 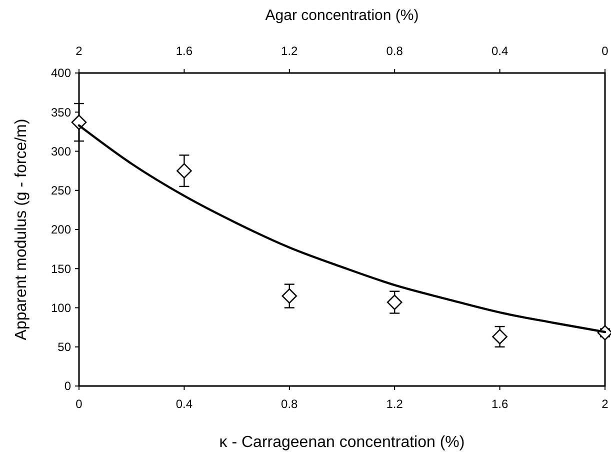 I want to click on x2-tick-label: 0.8, so click(x=395, y=51).